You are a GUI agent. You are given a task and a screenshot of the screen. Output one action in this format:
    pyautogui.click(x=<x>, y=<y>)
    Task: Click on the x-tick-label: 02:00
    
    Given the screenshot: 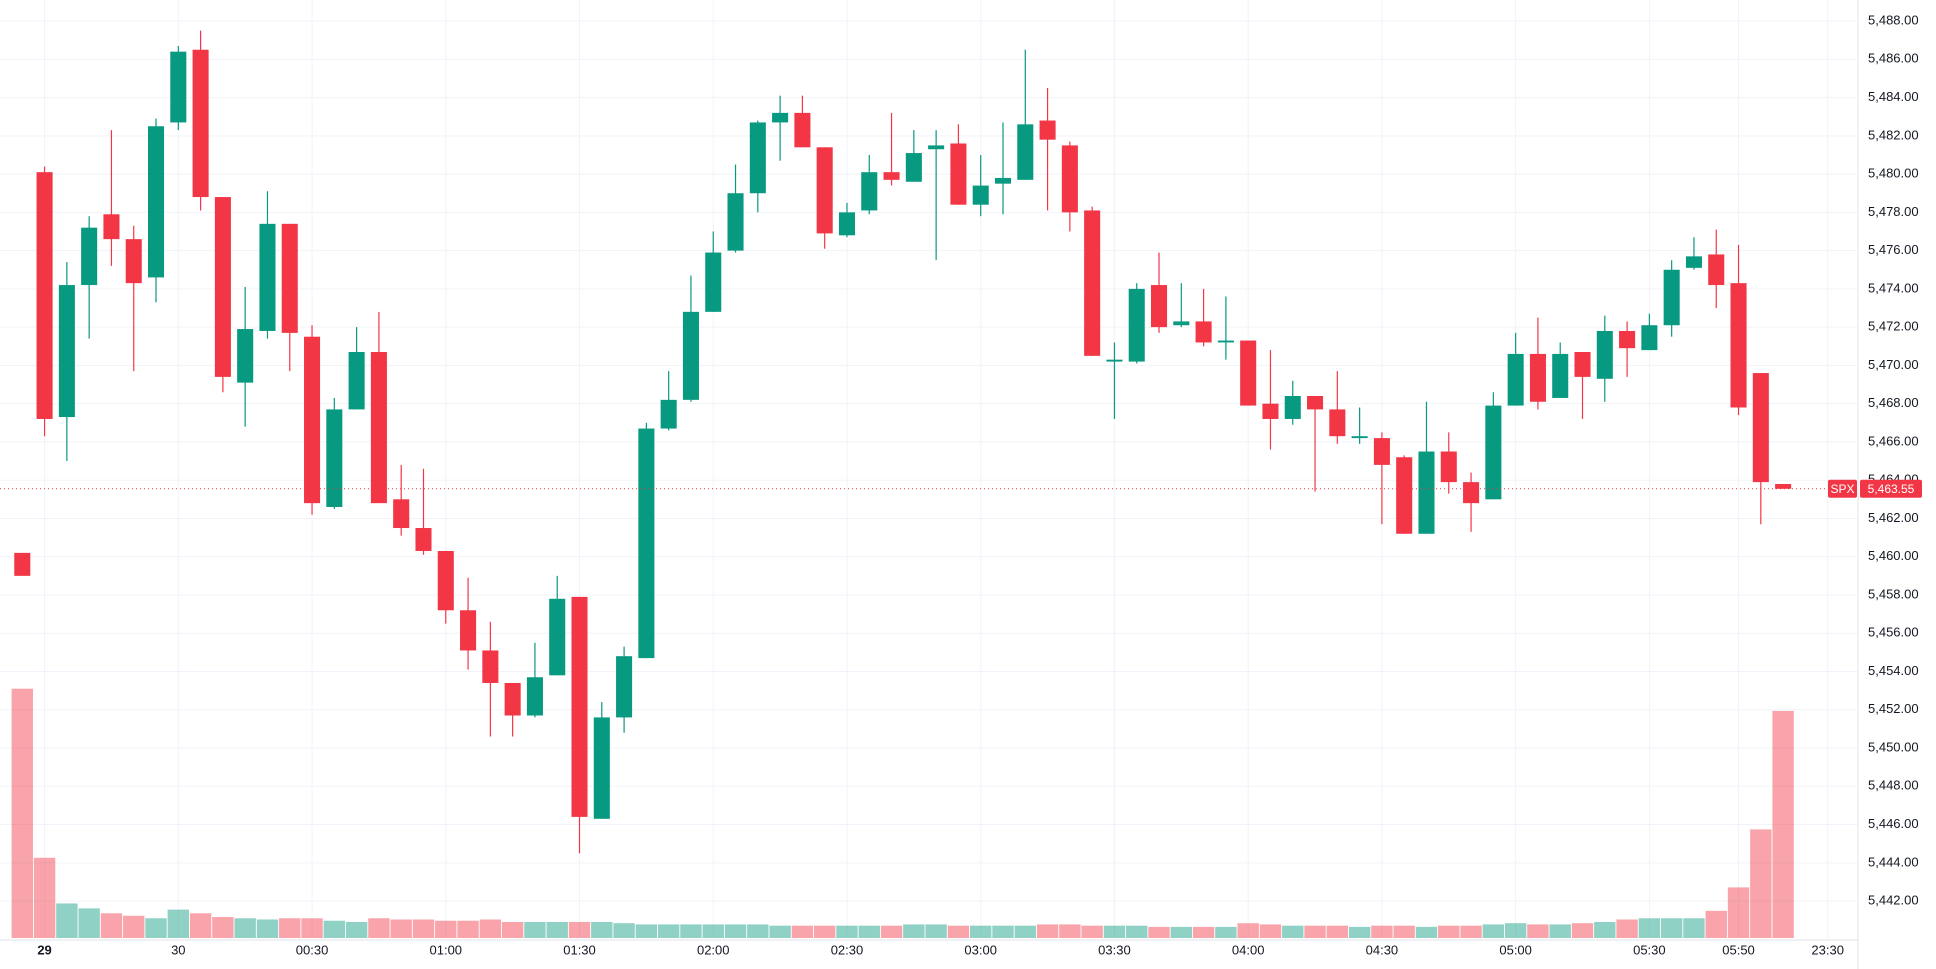 What is the action you would take?
    pyautogui.click(x=713, y=949)
    